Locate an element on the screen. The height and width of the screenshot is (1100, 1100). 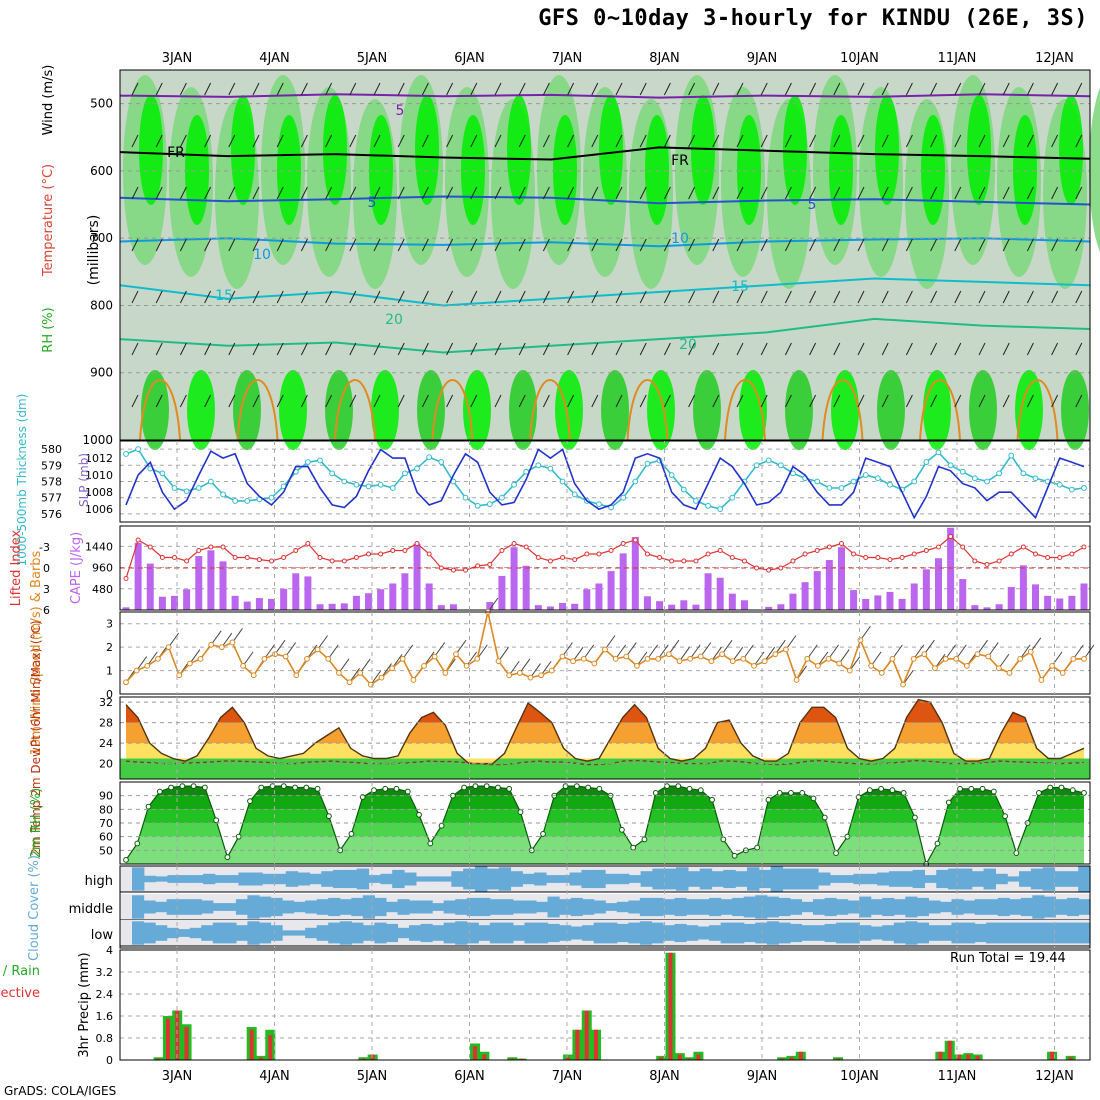
thickness-tick-label: 579 is located at coordinates (51, 465).